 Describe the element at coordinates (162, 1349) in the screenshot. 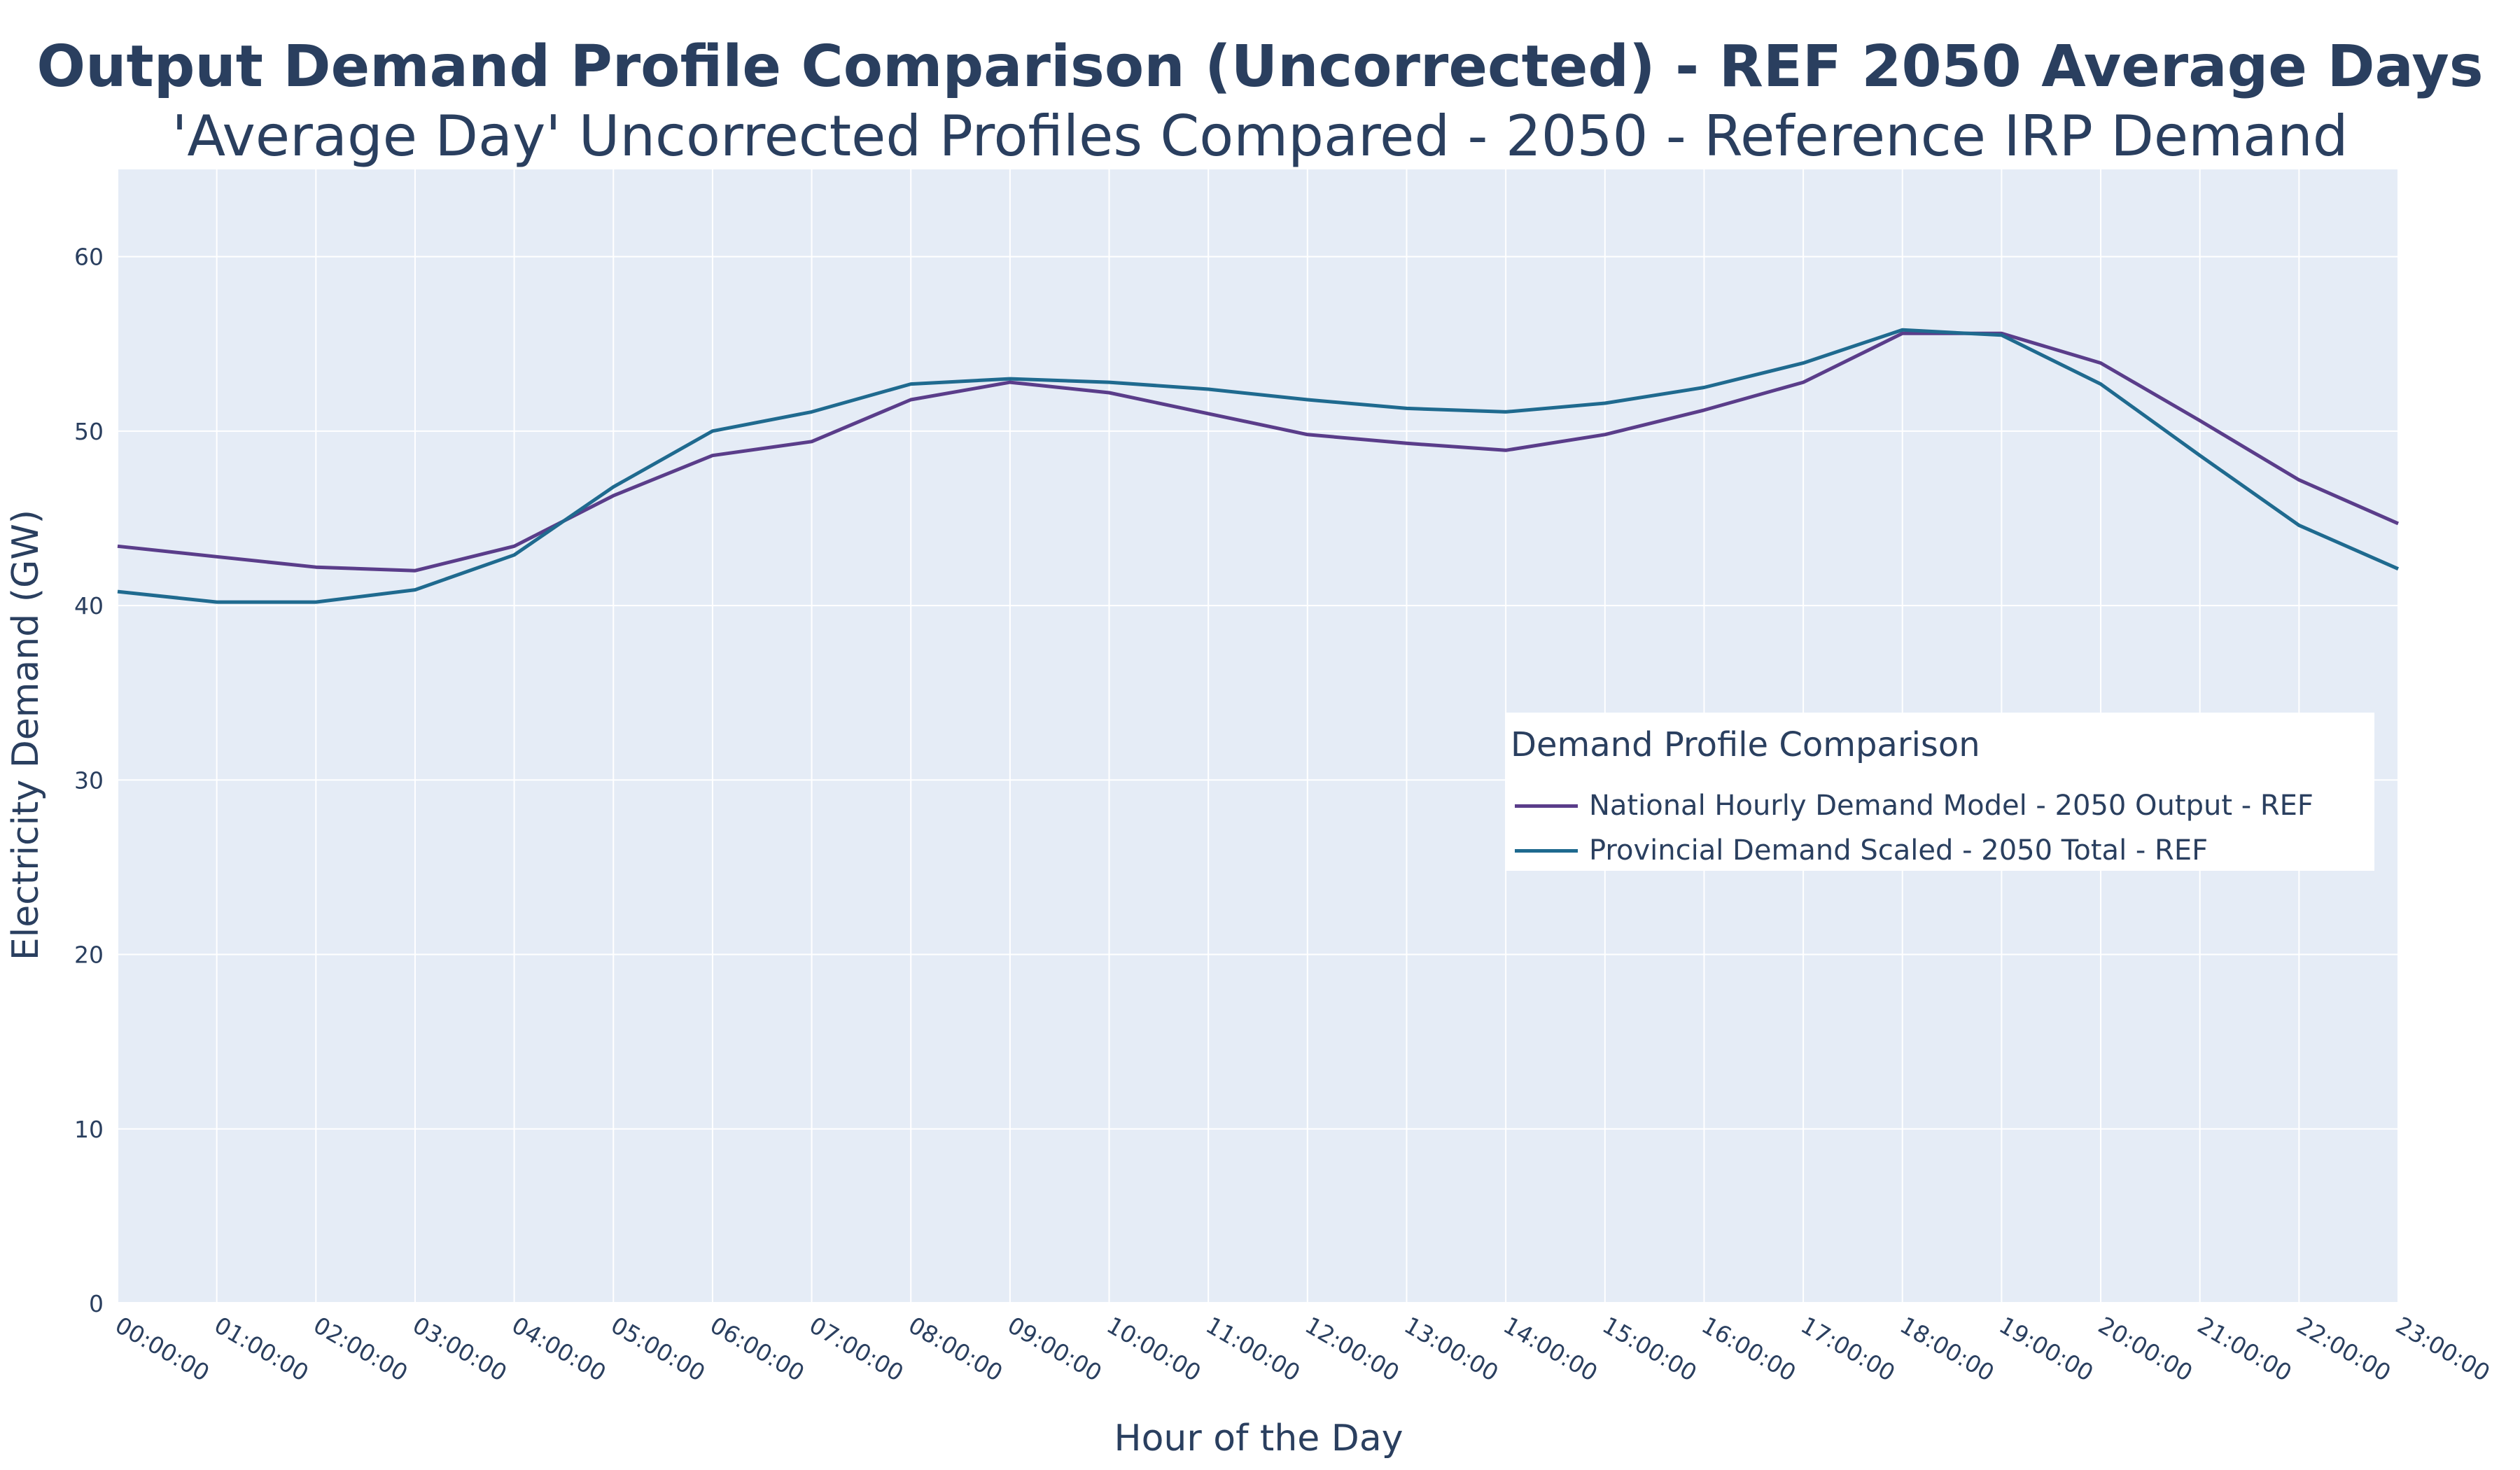

I see `x-tick-label: 00:00:00` at that location.